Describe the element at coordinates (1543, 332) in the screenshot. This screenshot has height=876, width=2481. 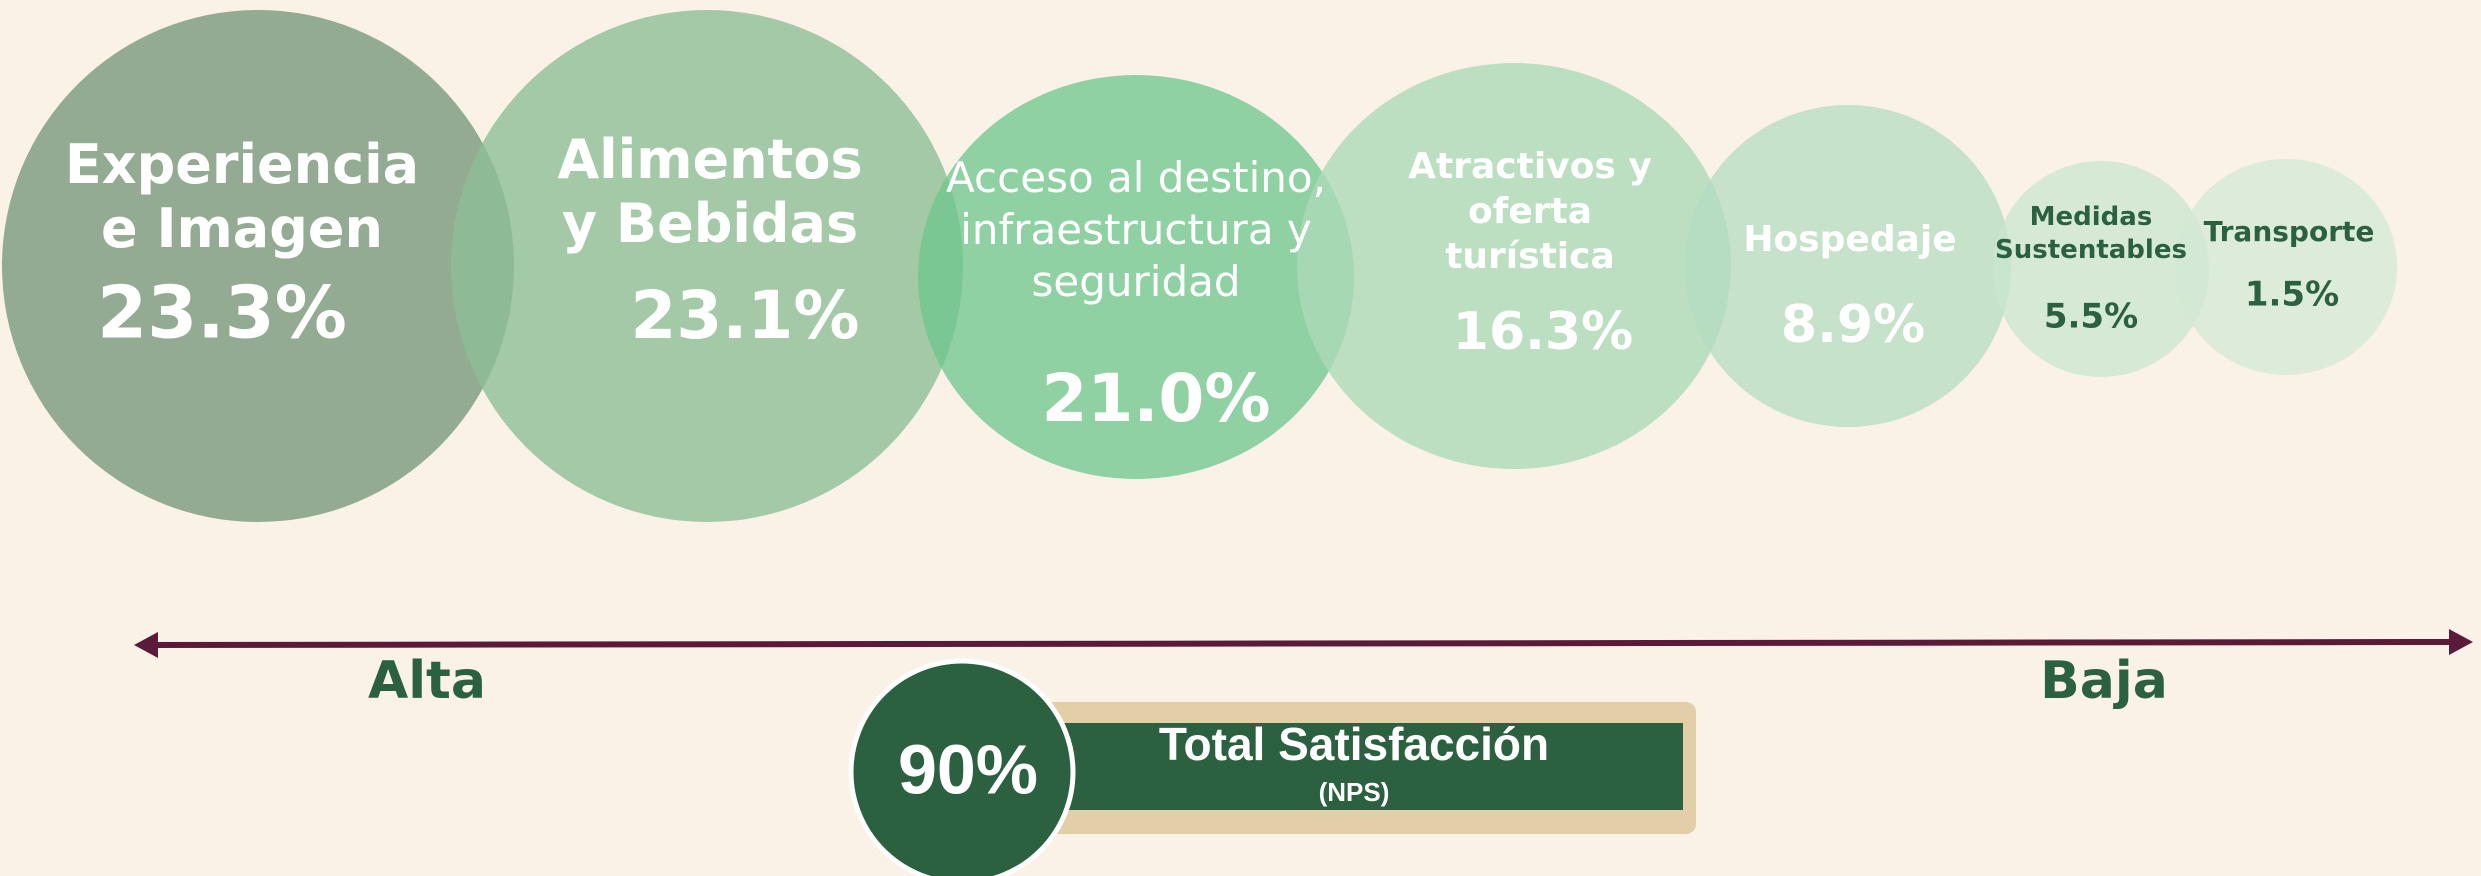
I see `bubble-value: 16.3%` at that location.